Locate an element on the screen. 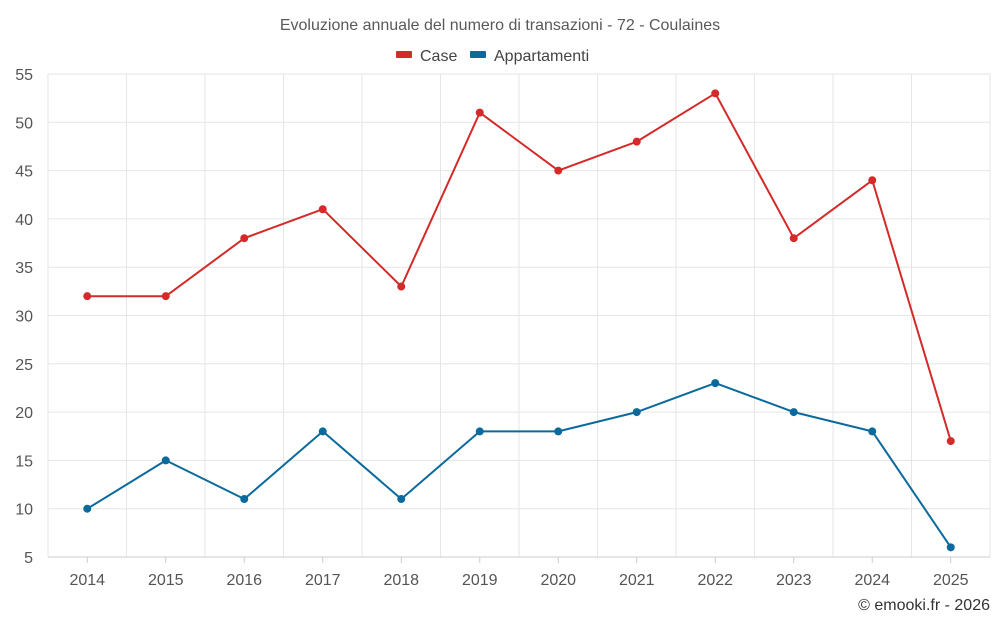  data-point-appartamenti-2025 is located at coordinates (950, 547).